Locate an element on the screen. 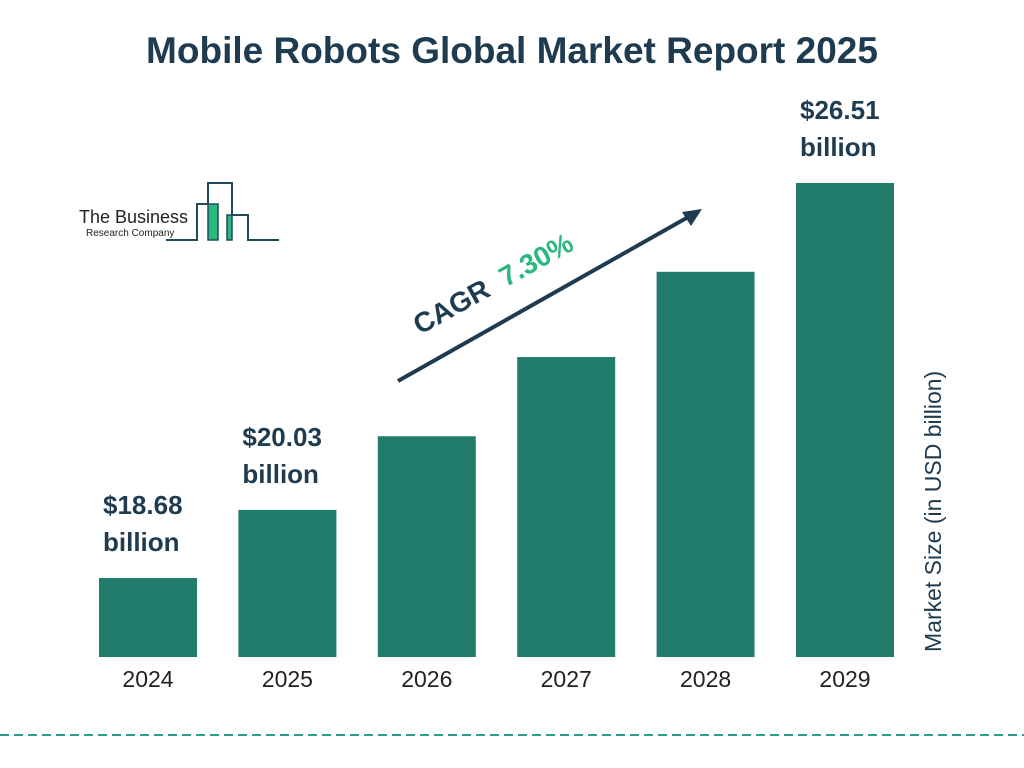 This screenshot has height=768, width=1024. data-label-value: $18.68 is located at coordinates (143, 505).